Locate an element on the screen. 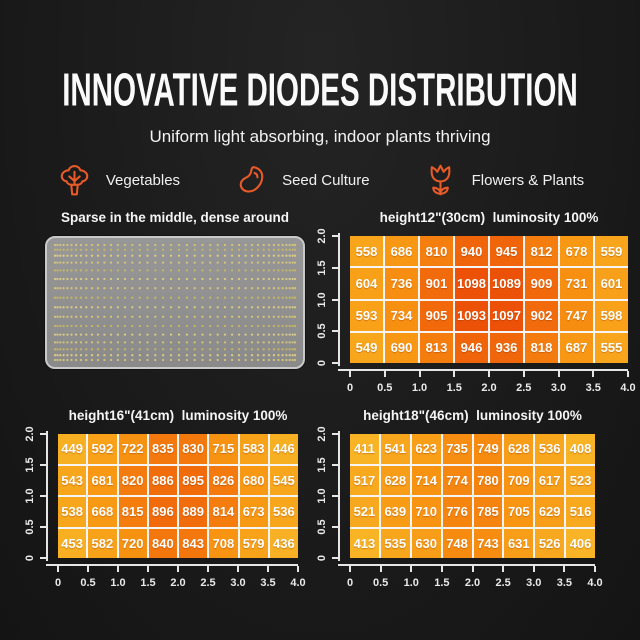 The image size is (640, 640). heatmap-cell: 543 is located at coordinates (72, 480).